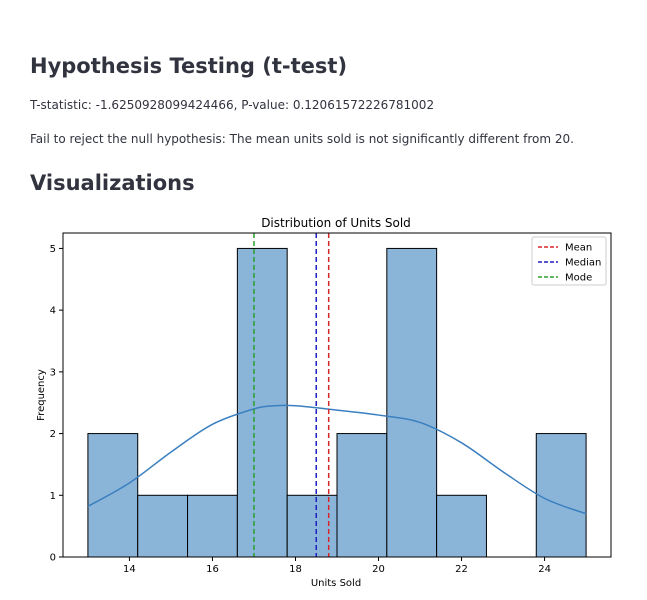 The width and height of the screenshot is (647, 600). I want to click on x-tick-label: 22, so click(461, 569).